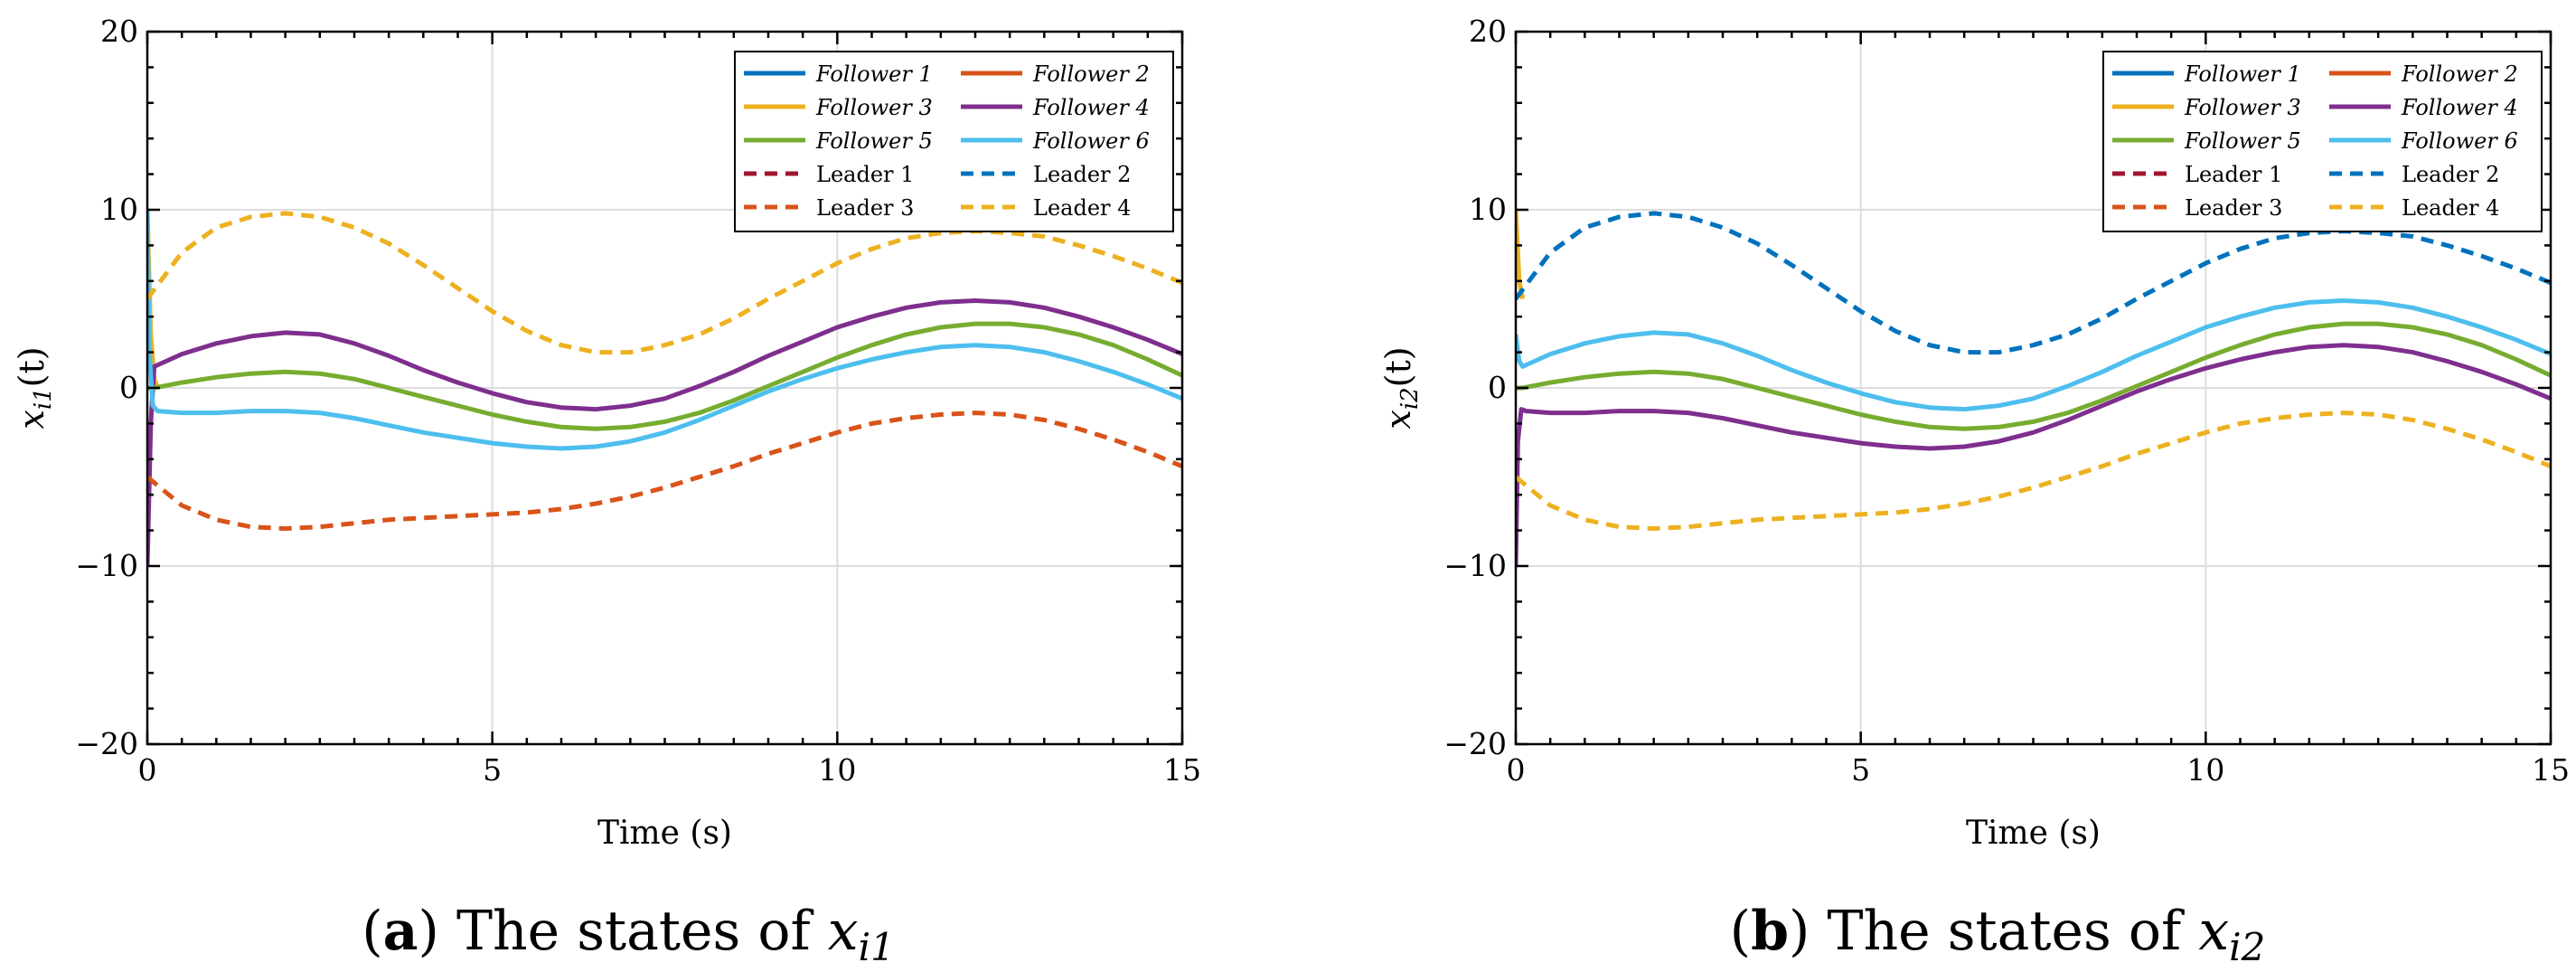  Describe the element at coordinates (1410, 399) in the screenshot. I see `y-axis-label-sub: i2` at that location.